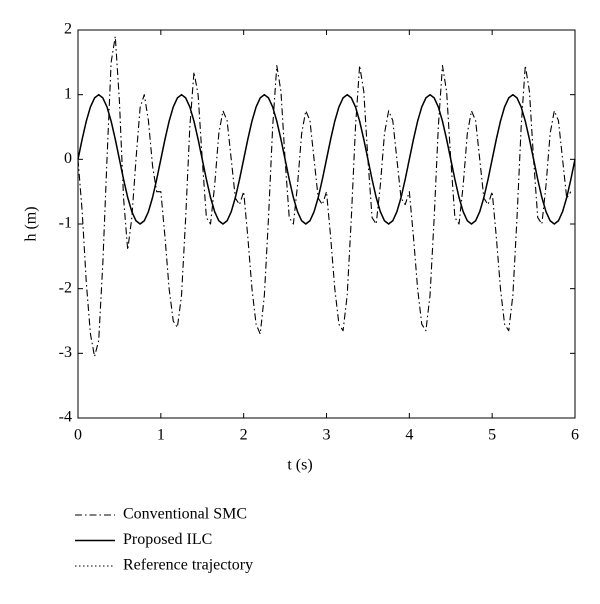 This screenshot has width=600, height=604. I want to click on y-tick-label: -2, so click(65, 287).